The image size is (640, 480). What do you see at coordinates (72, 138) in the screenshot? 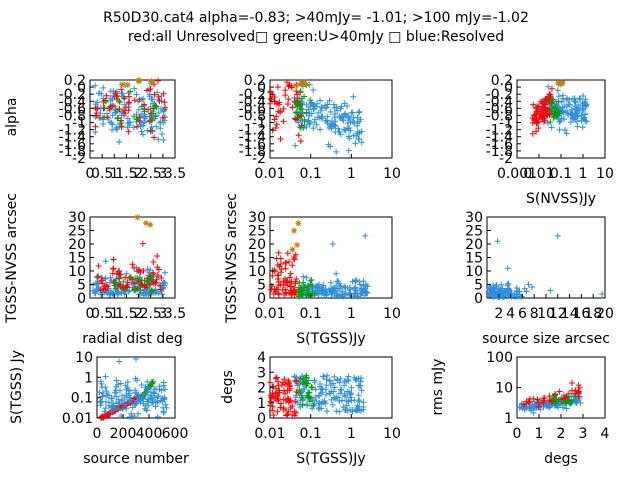
I see `y-tick-label: -1.4` at bounding box center [72, 138].